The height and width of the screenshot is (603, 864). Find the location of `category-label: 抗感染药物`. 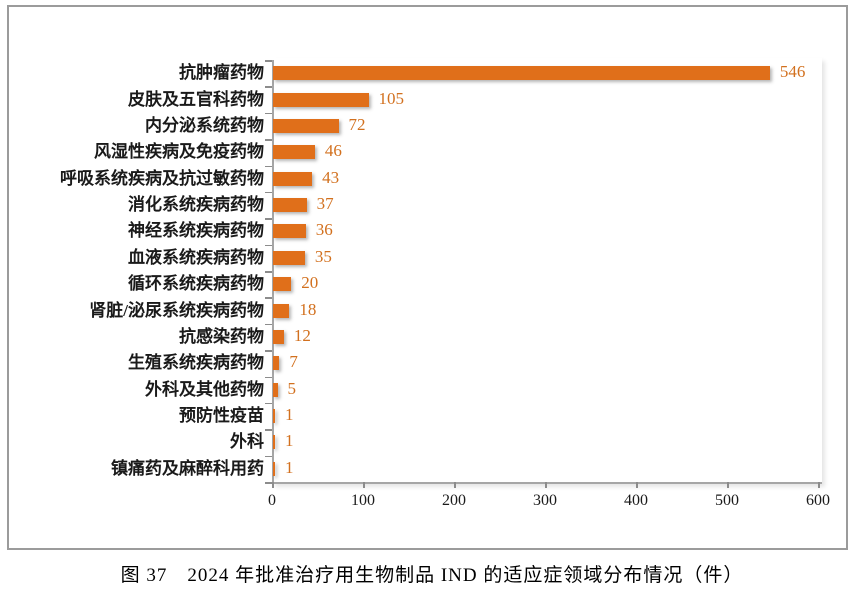

category-label: 抗感染药物 is located at coordinates (221, 336).